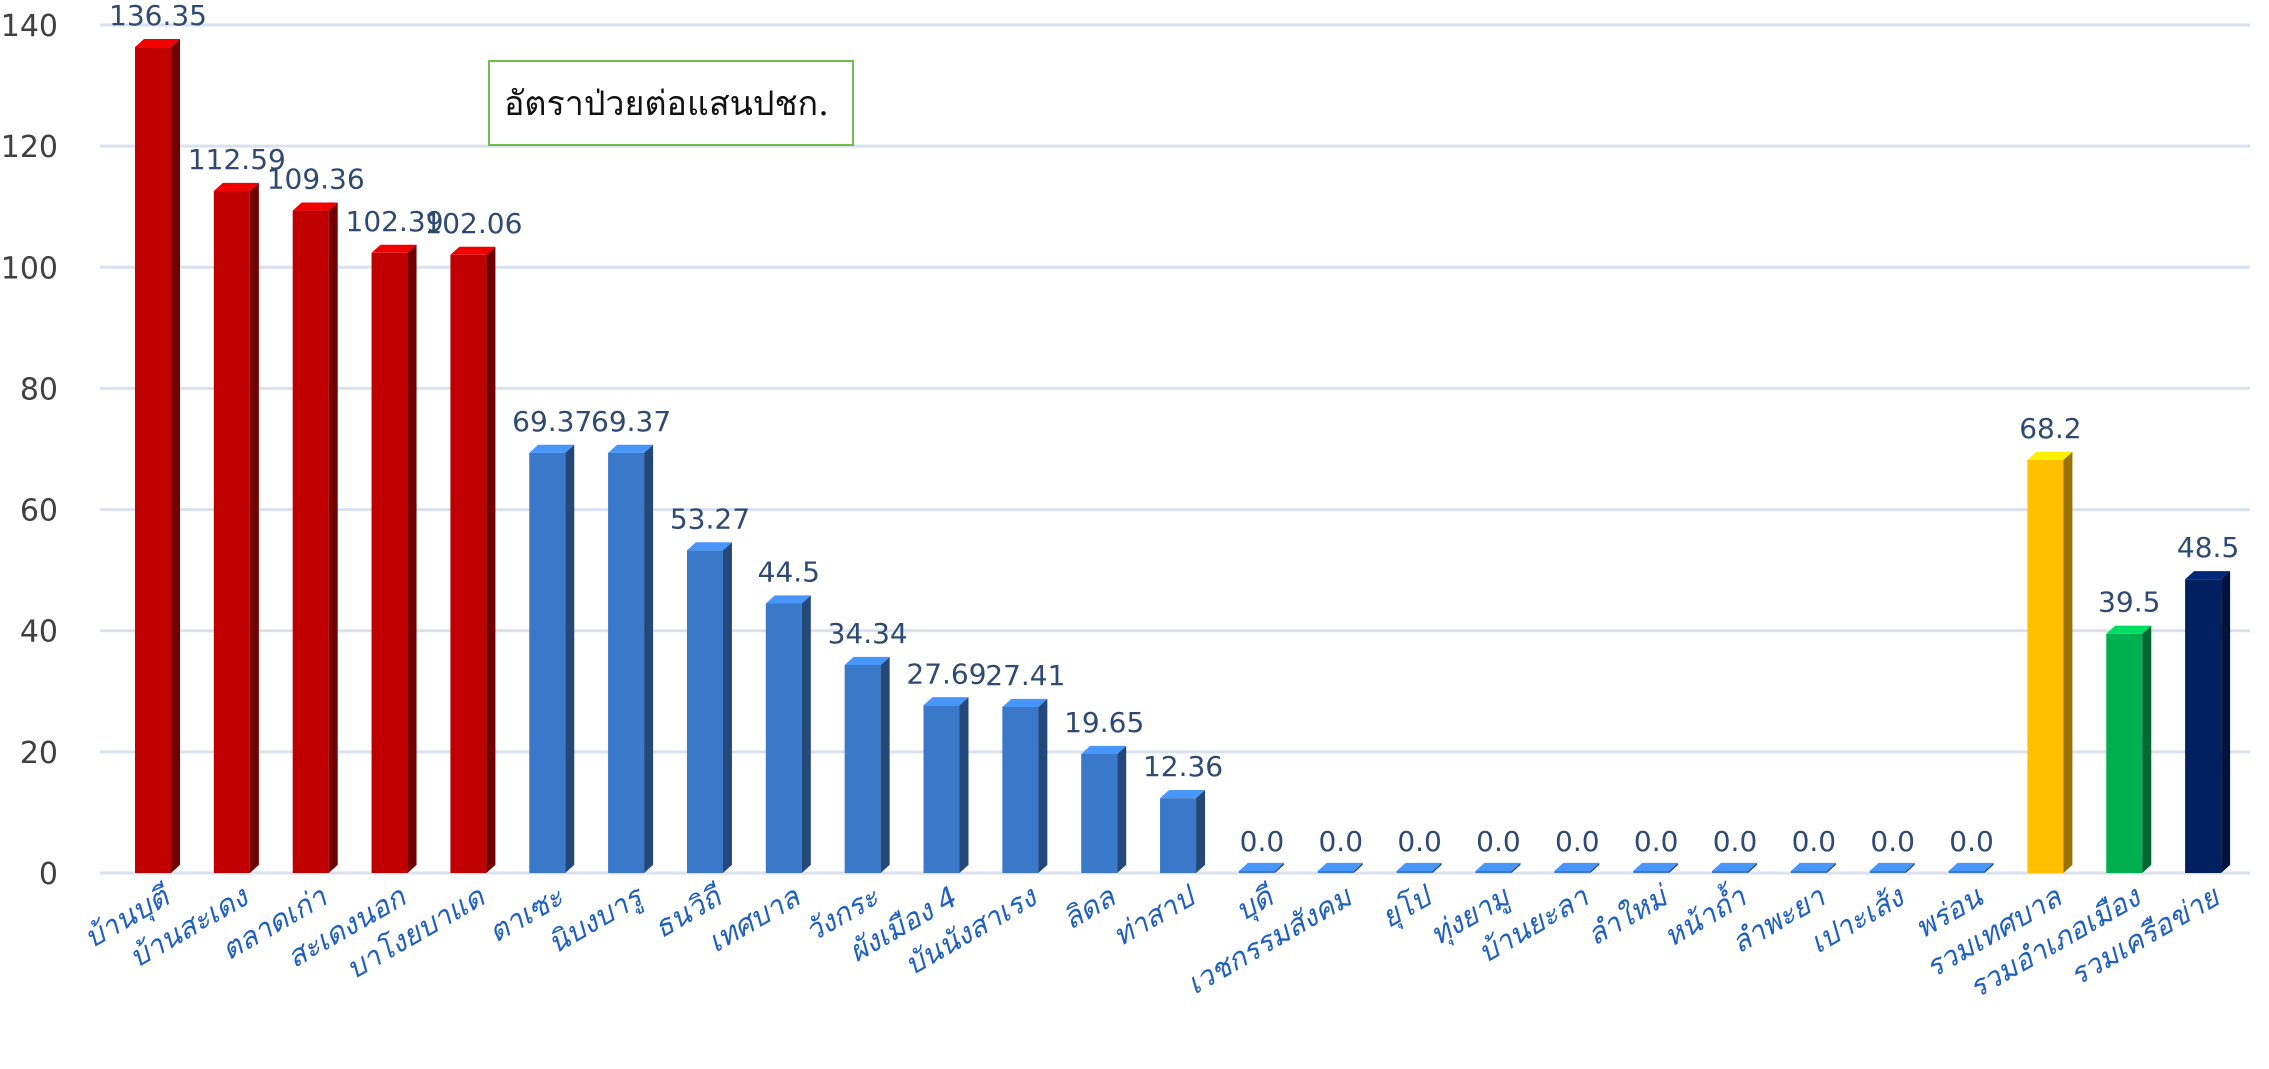 The width and height of the screenshot is (2269, 1069). I want to click on y-tick-label: 100, so click(29, 268).